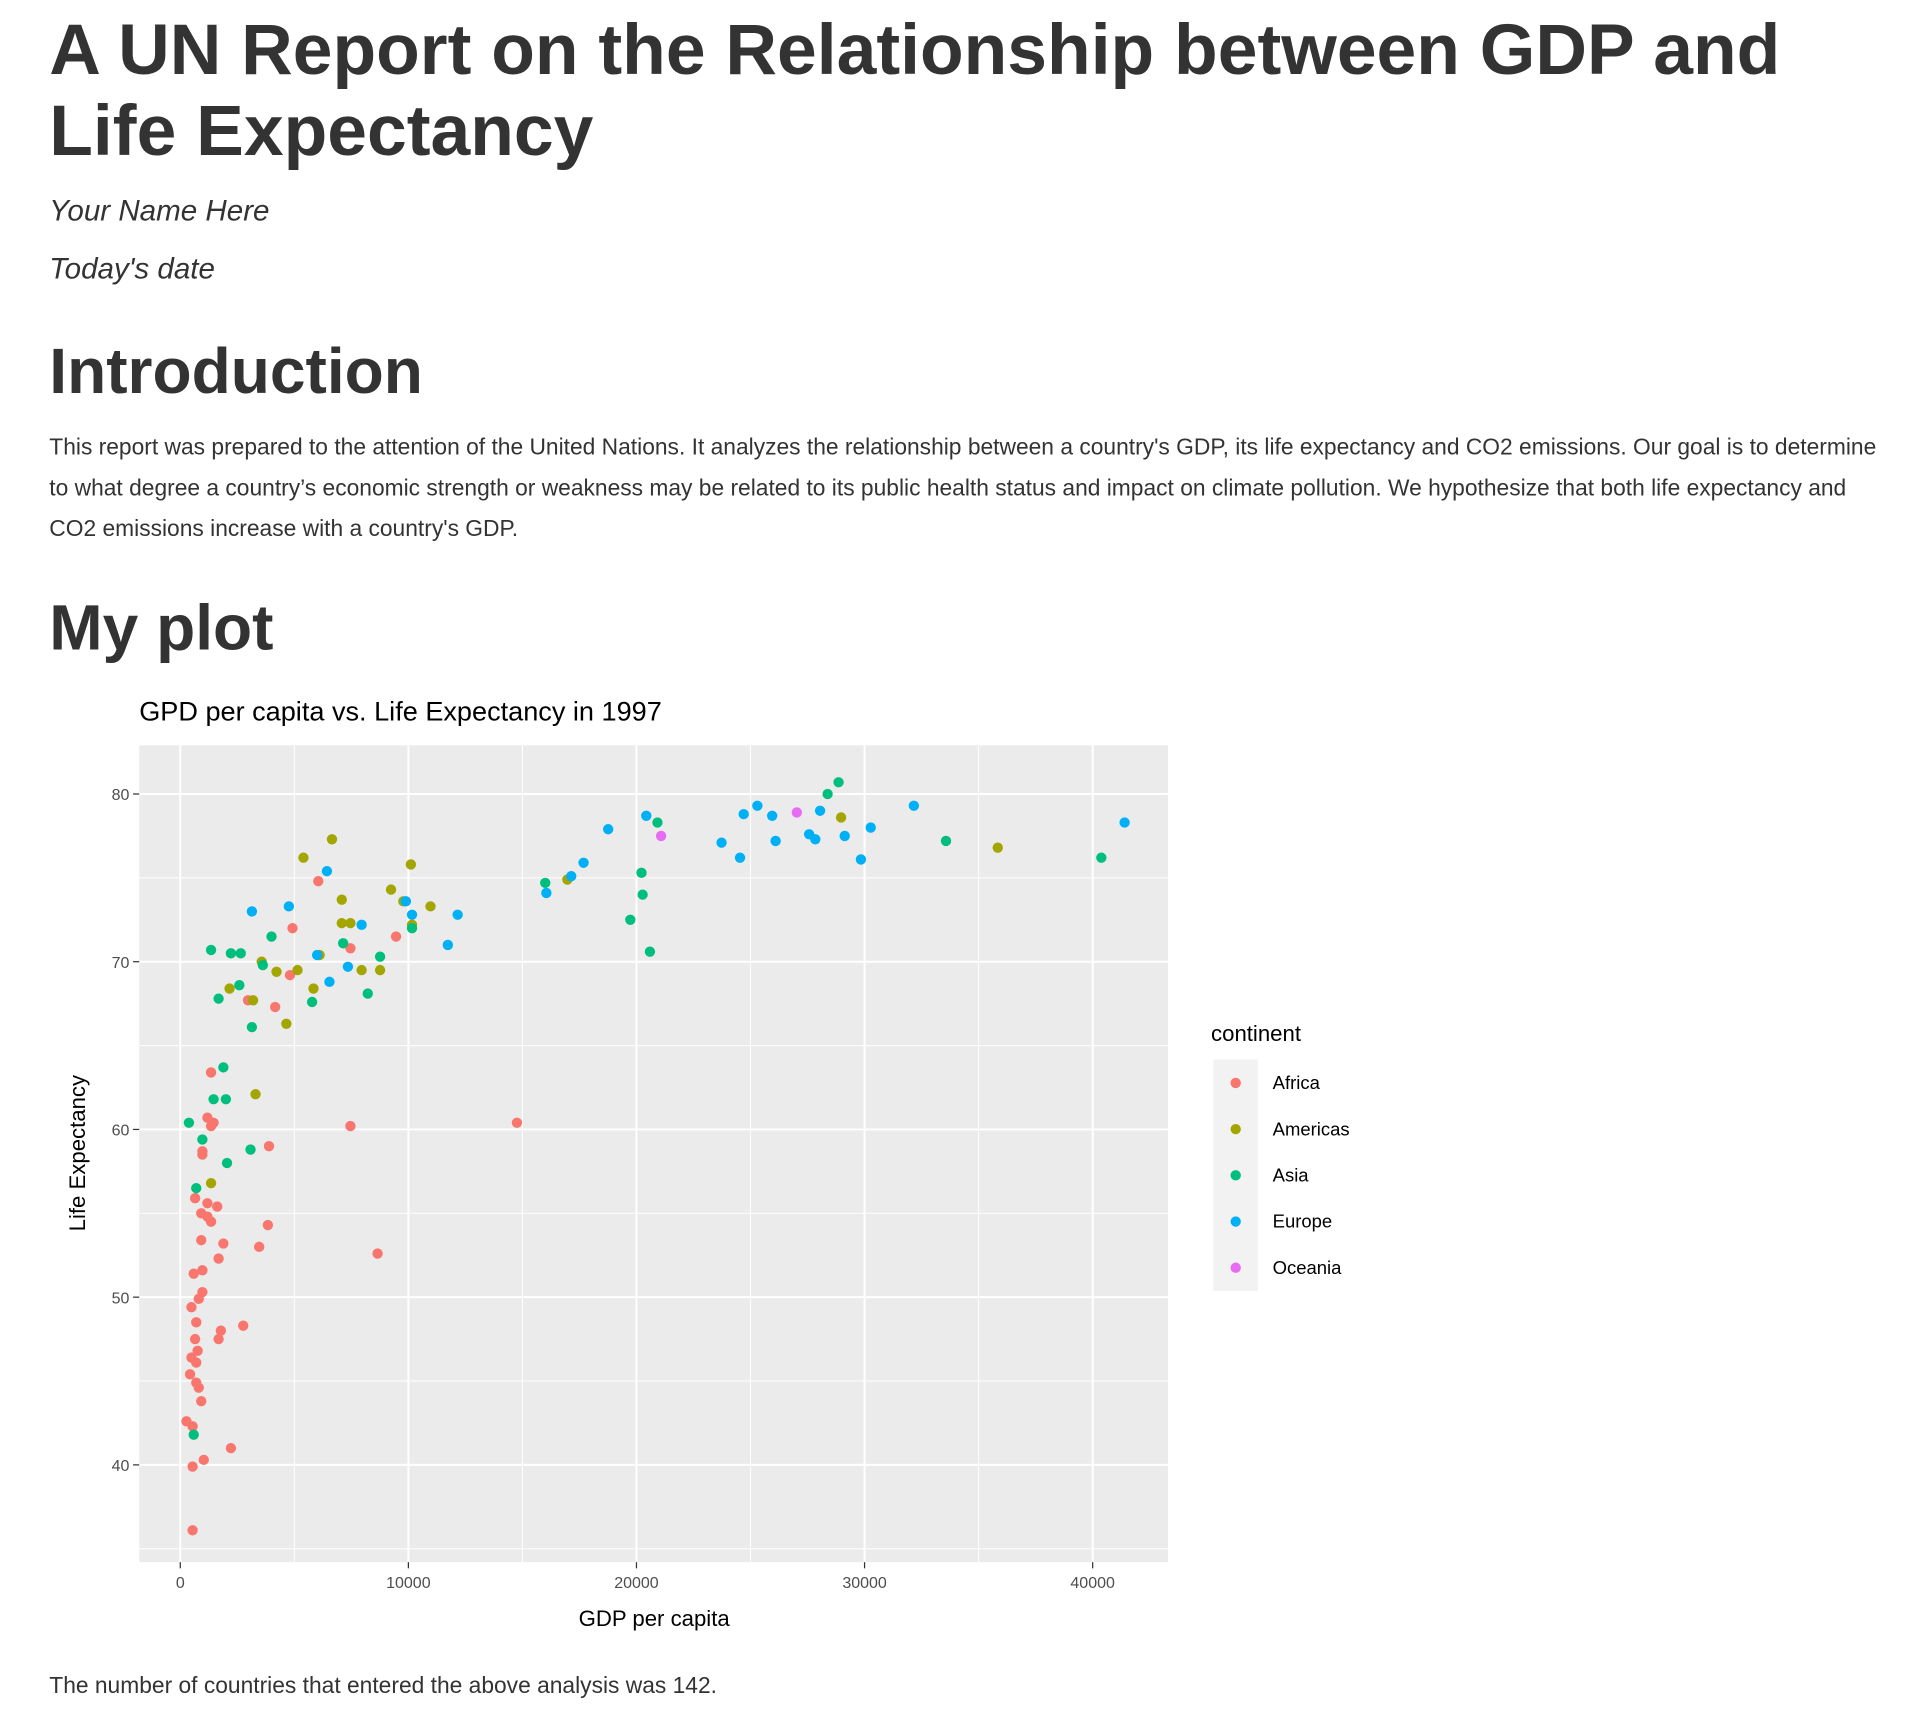  What do you see at coordinates (1291, 1174) in the screenshot?
I see `legend-label-asia: Asia` at bounding box center [1291, 1174].